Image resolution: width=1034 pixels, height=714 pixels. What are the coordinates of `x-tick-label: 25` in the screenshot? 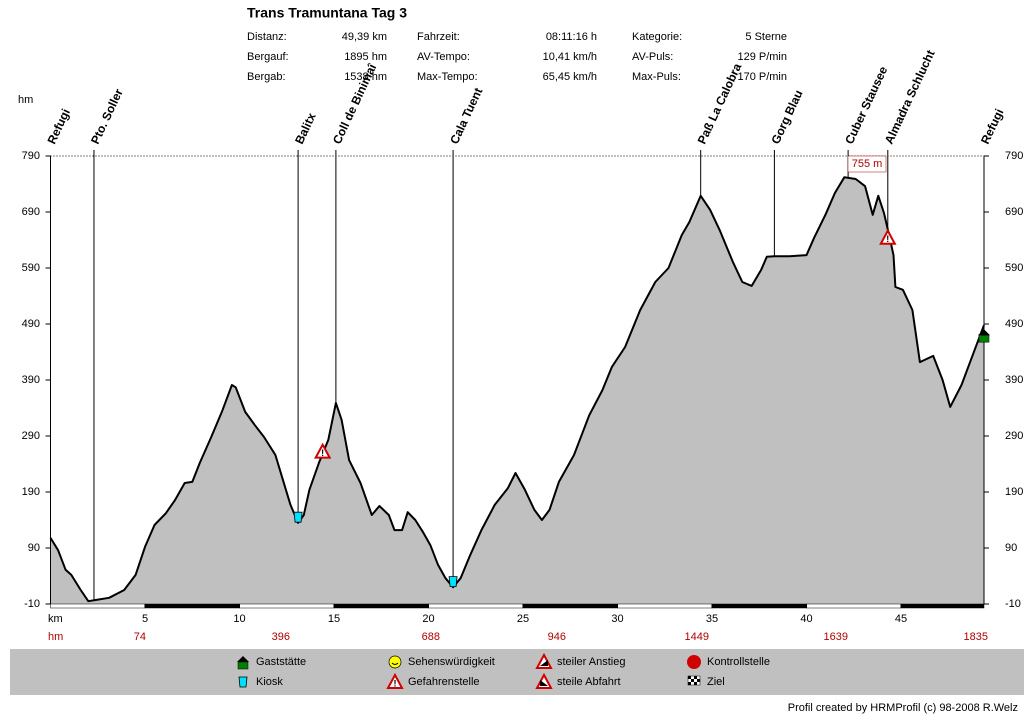 It's located at (523, 619).